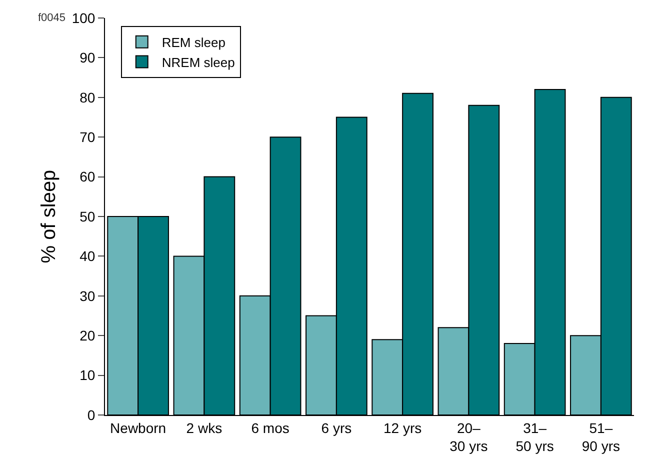 The height and width of the screenshot is (475, 646). Describe the element at coordinates (194, 42) in the screenshot. I see `legend-label: REM sleep` at that location.